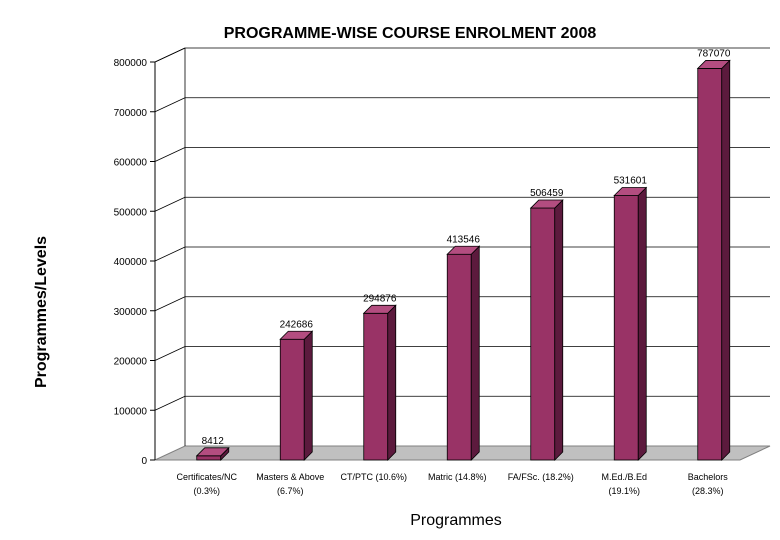 This screenshot has height=540, width=780. I want to click on data-label: 787070, so click(714, 53).